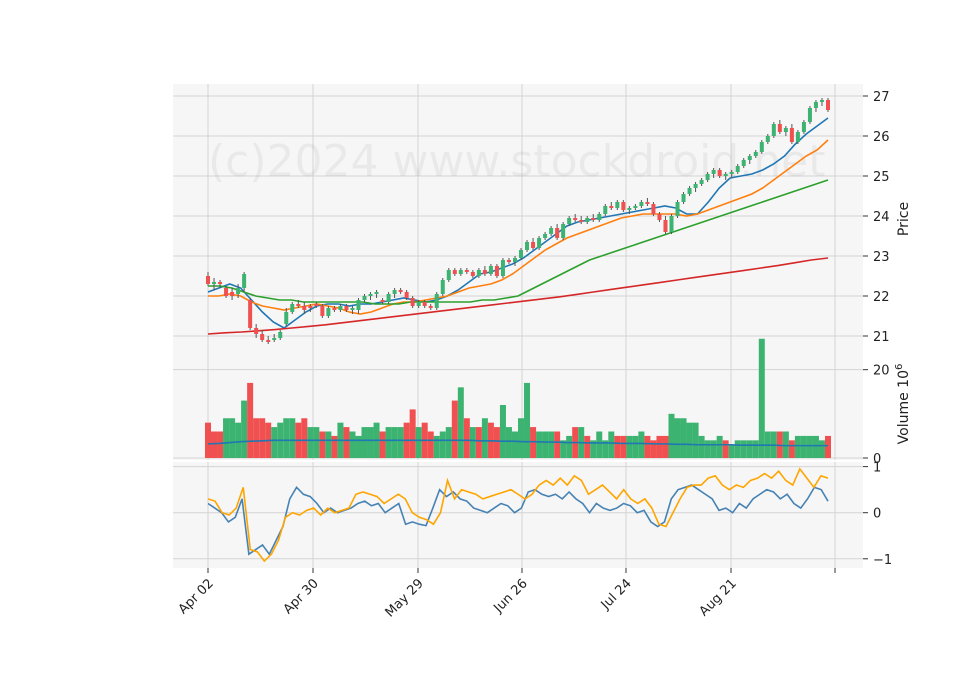 This screenshot has width=960, height=694. What do you see at coordinates (881, 257) in the screenshot?
I see `price-tick-label: 23` at bounding box center [881, 257].